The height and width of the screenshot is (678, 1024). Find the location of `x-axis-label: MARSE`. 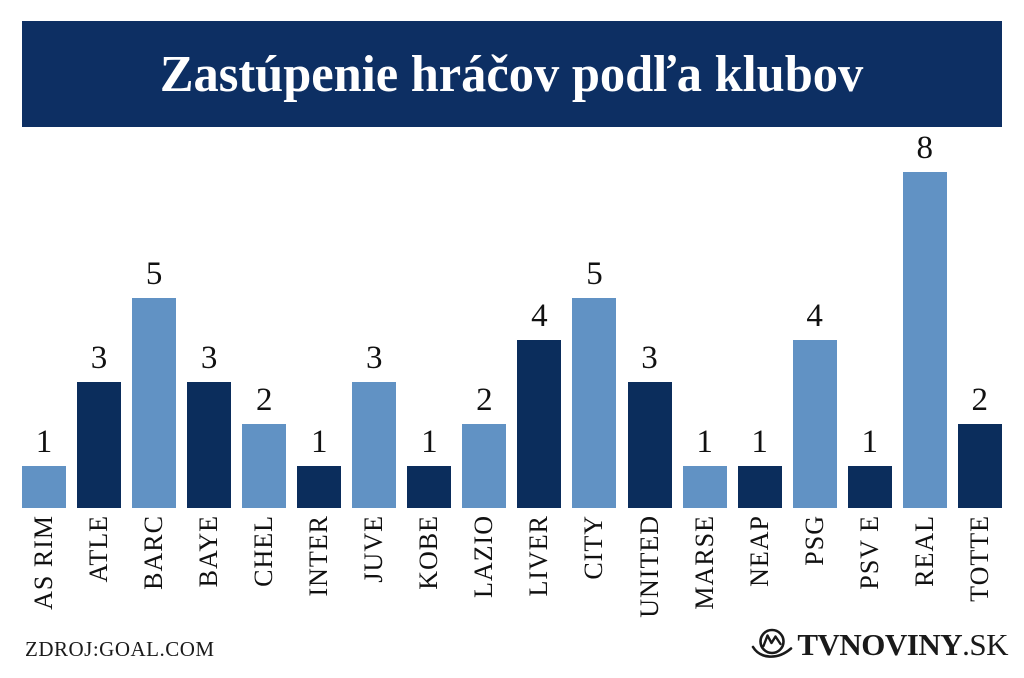

x-axis-label: MARSE is located at coordinates (704, 562).